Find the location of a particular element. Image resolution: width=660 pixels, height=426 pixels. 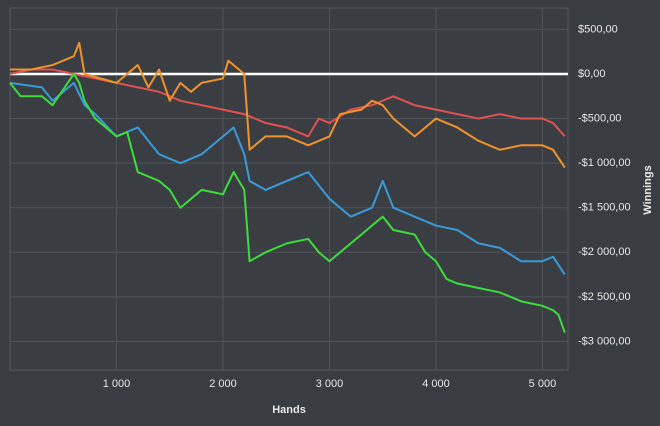

x-tick-label: 5 000 is located at coordinates (543, 384).